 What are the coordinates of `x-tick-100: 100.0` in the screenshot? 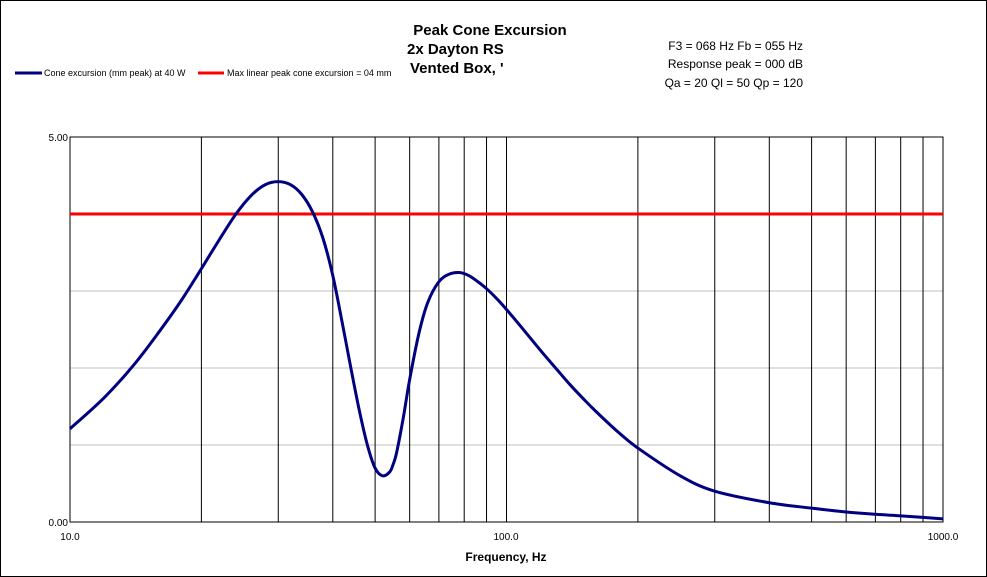 It's located at (505, 537).